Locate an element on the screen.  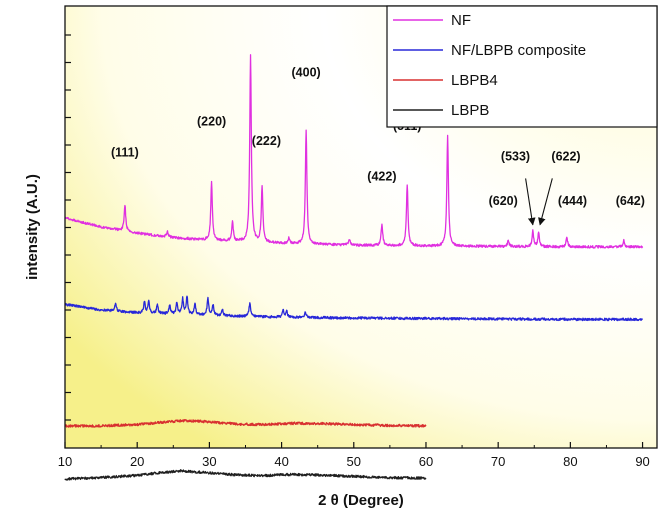
legend: NF NF/LBPB composite LBPB4 LBPB is located at coordinates (522, 66).